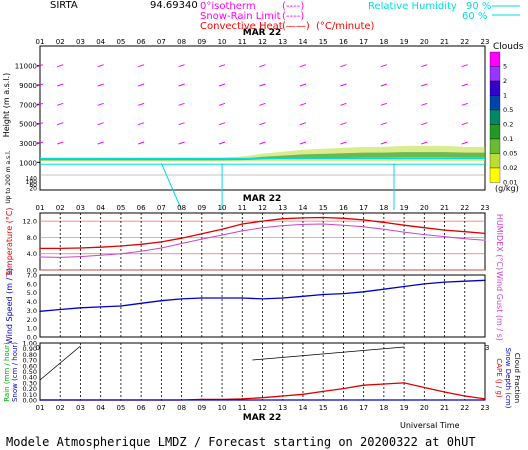 This screenshot has width=528, height=450. I want to click on p4-hour-bottom-13: 13, so click(282, 408).